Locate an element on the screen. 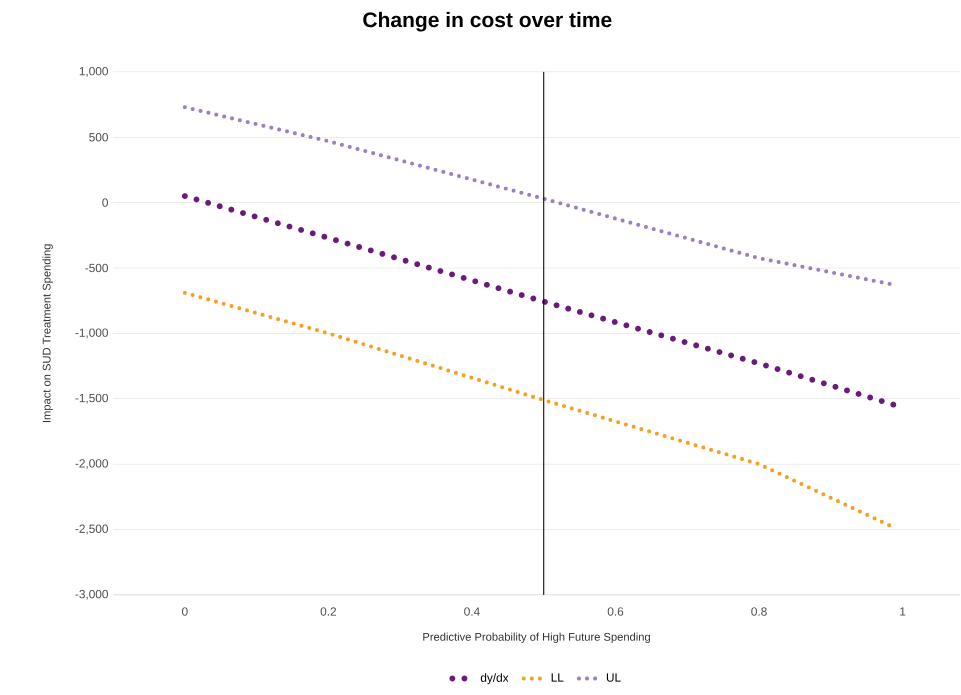  x-tick-label: 0.8 is located at coordinates (759, 611).